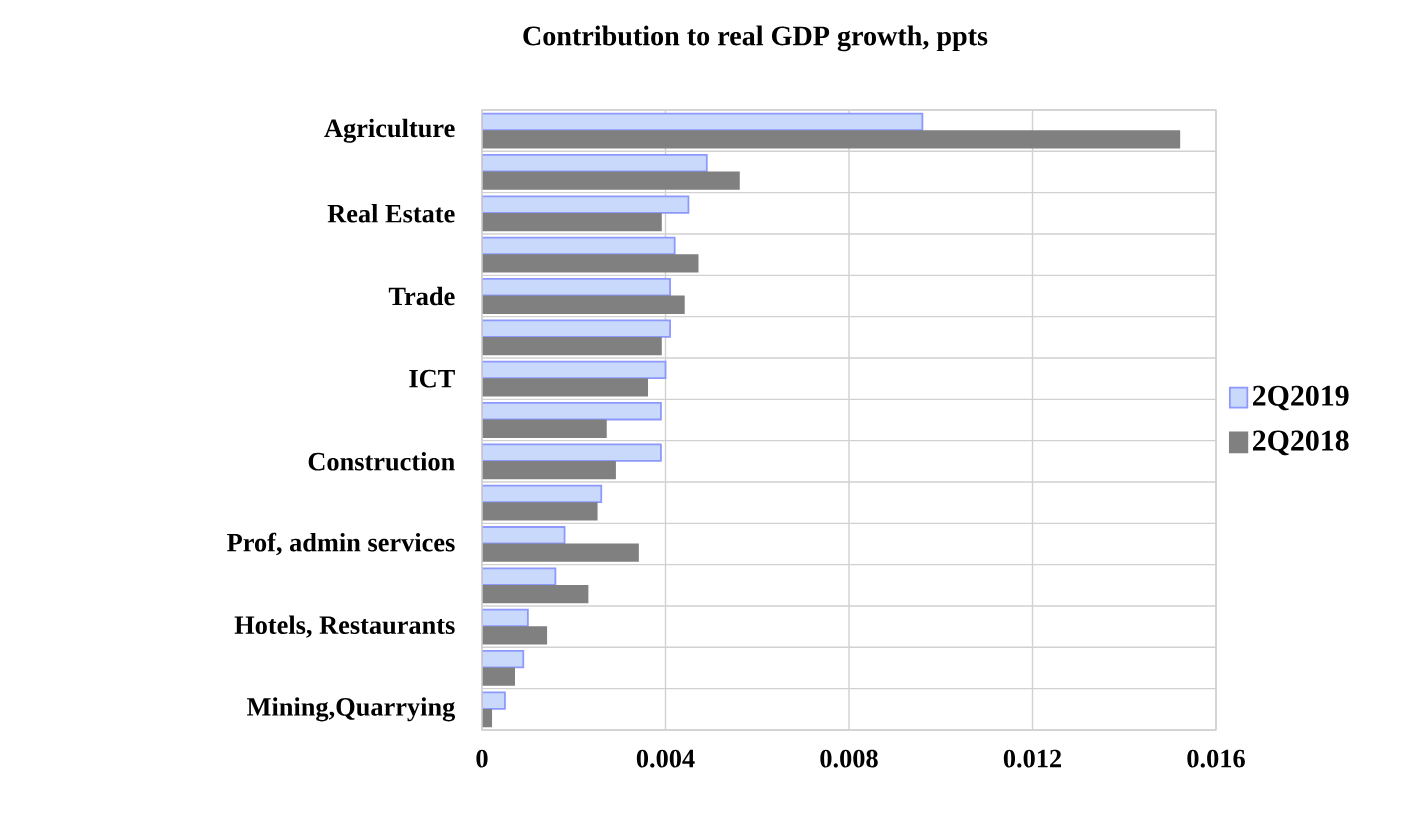  What do you see at coordinates (1032, 758) in the screenshot?
I see `x-tick-label: 0.012` at bounding box center [1032, 758].